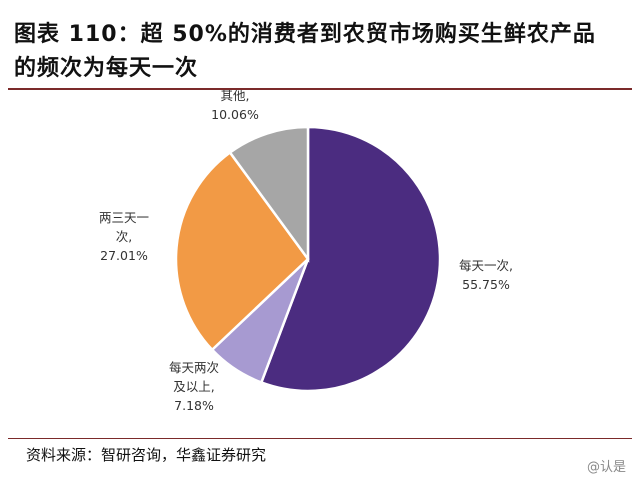  What do you see at coordinates (486, 275) in the screenshot?
I see `slice-label: 每天一次, 55.75%` at bounding box center [486, 275].